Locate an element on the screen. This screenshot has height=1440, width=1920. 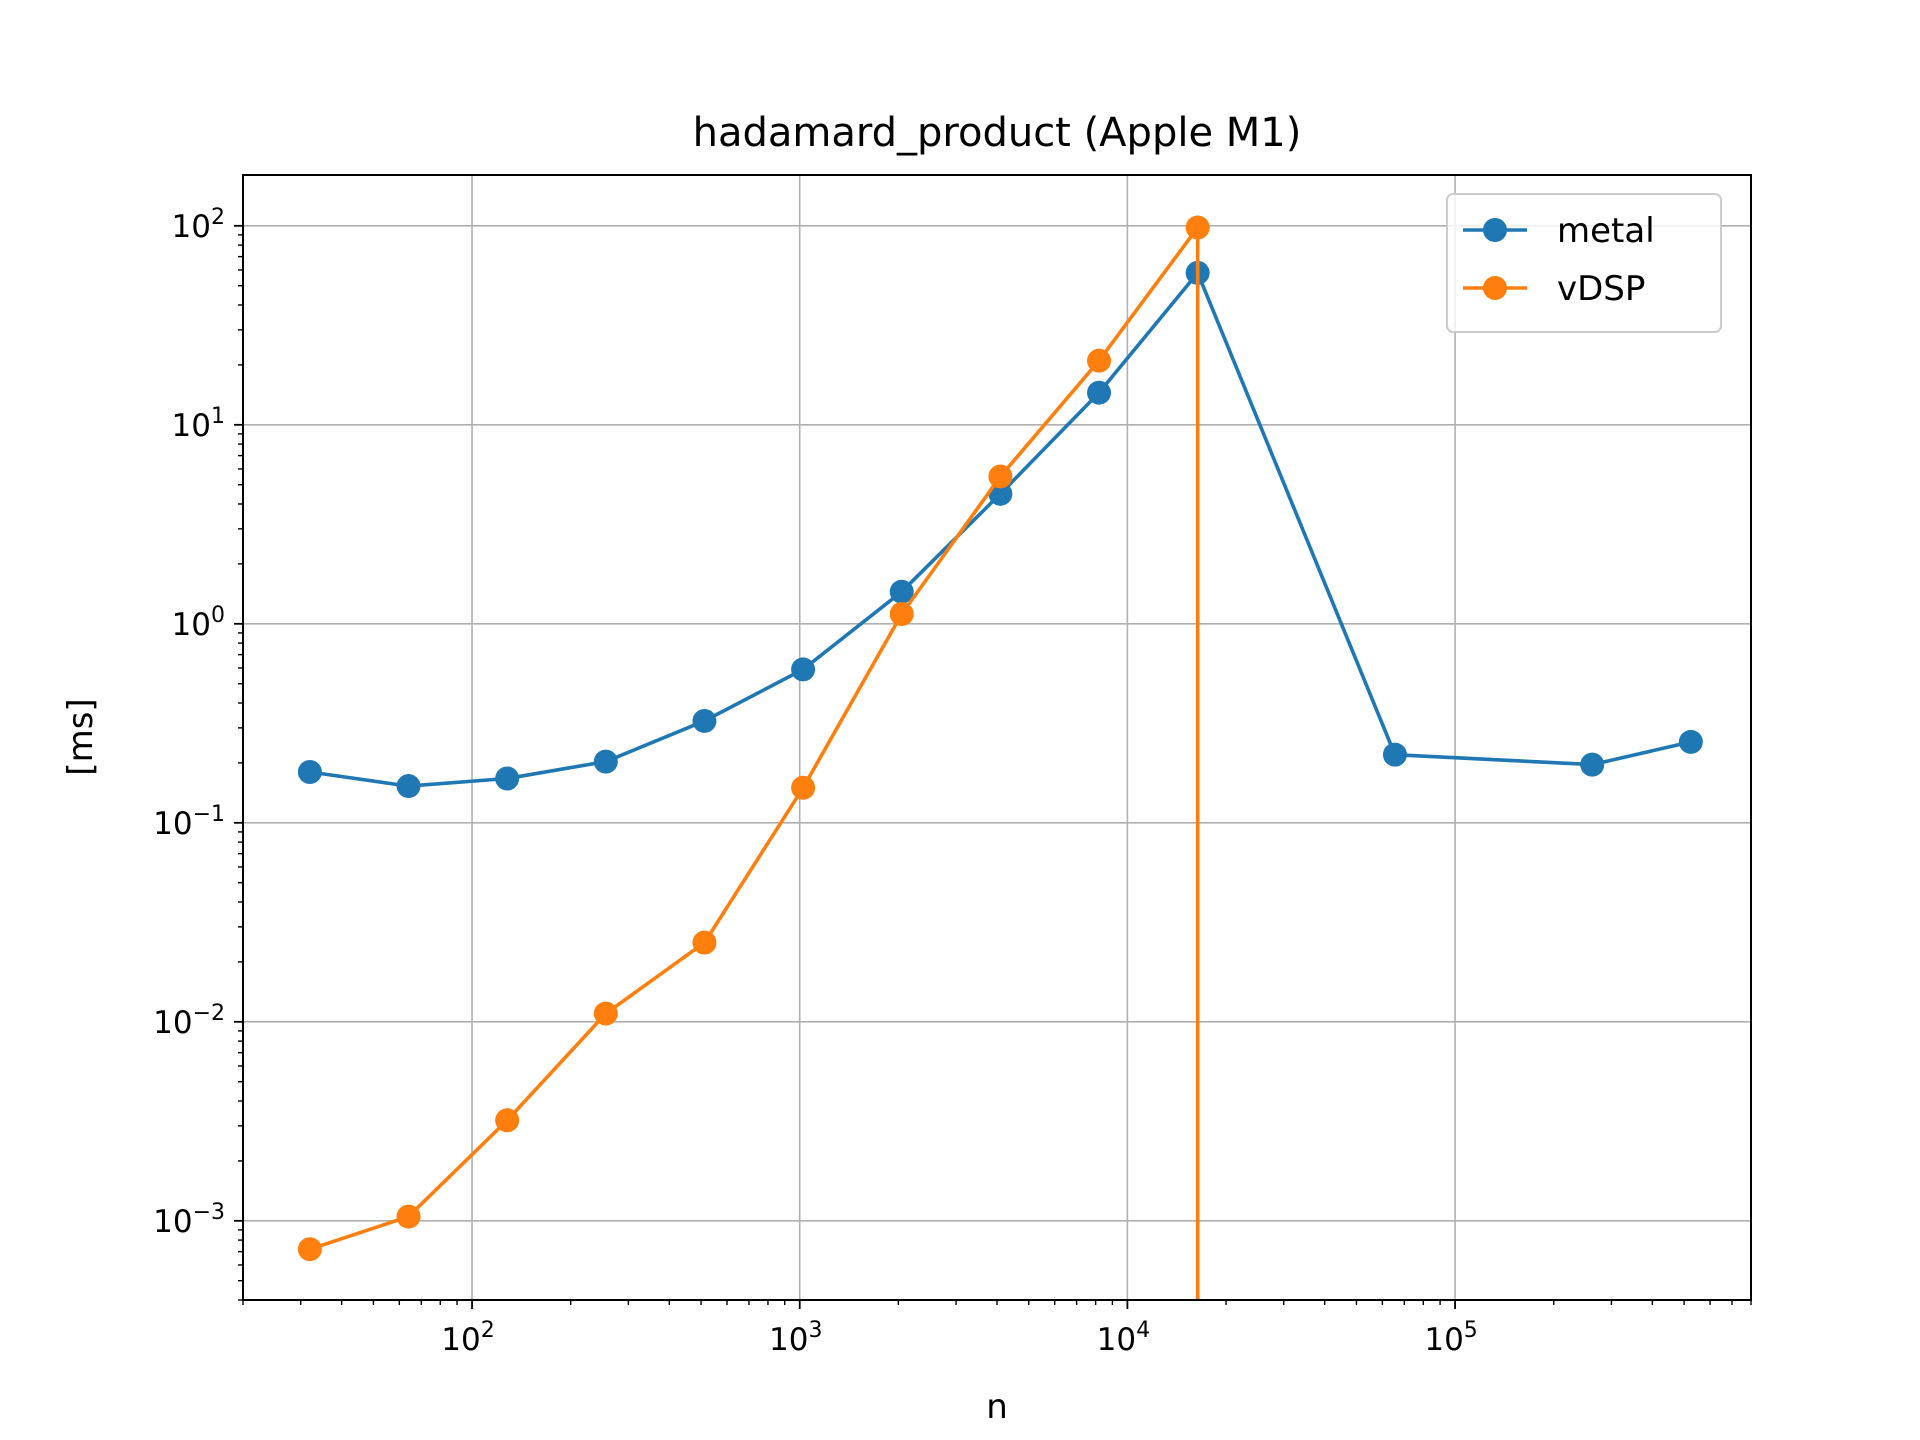
y-tick-label: 10² is located at coordinates (198, 225).